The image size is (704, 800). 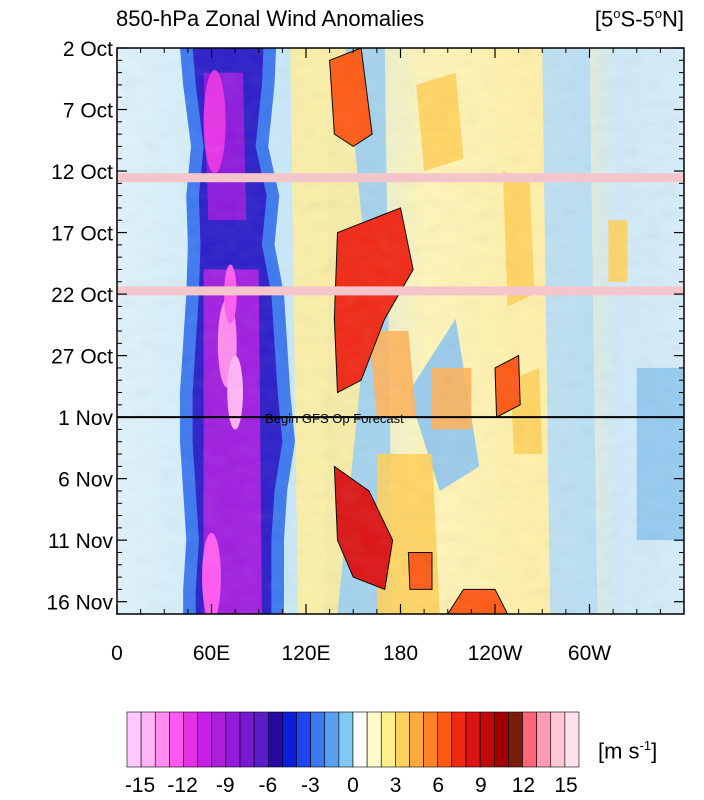 What do you see at coordinates (589, 653) in the screenshot?
I see `x-tick-label: 60W` at bounding box center [589, 653].